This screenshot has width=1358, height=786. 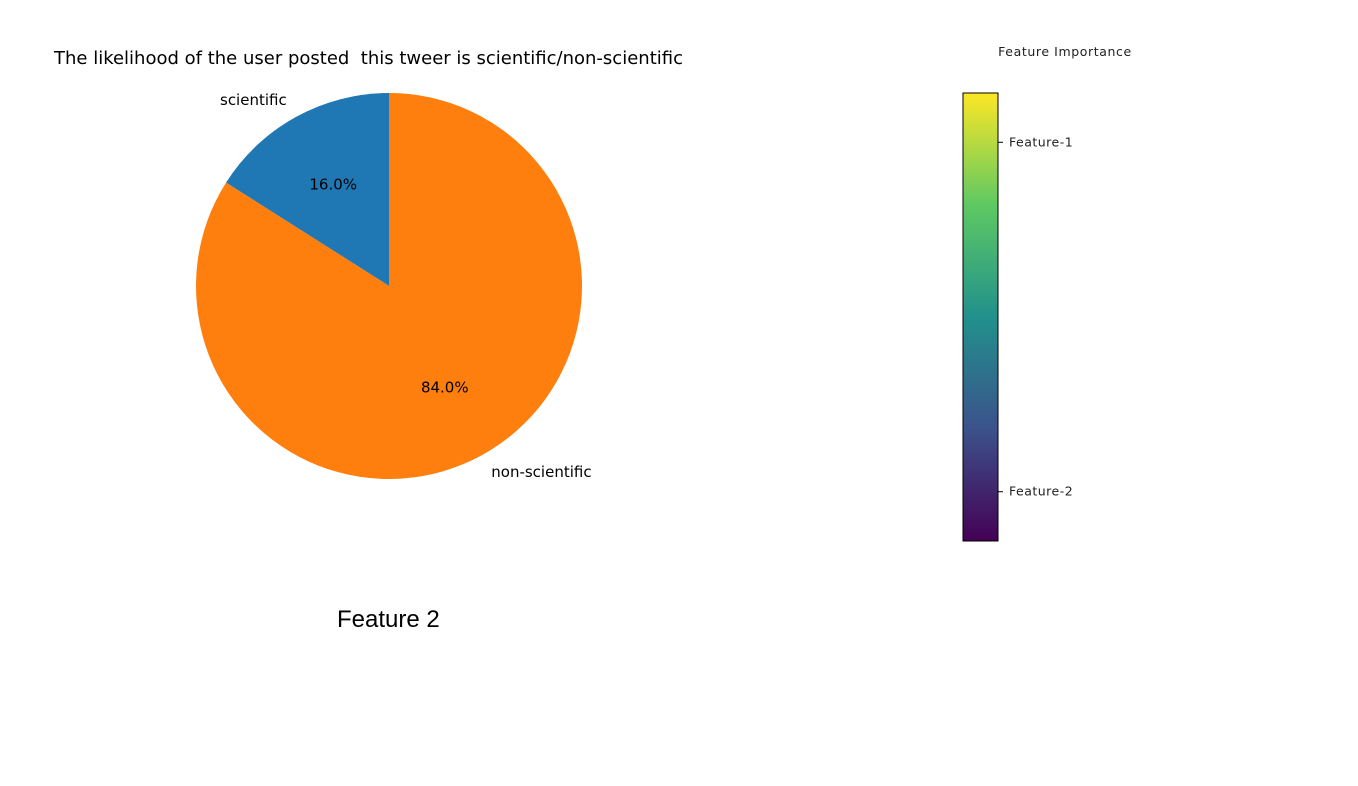 I want to click on pie-percent-label: 16.0%, so click(x=333, y=185).